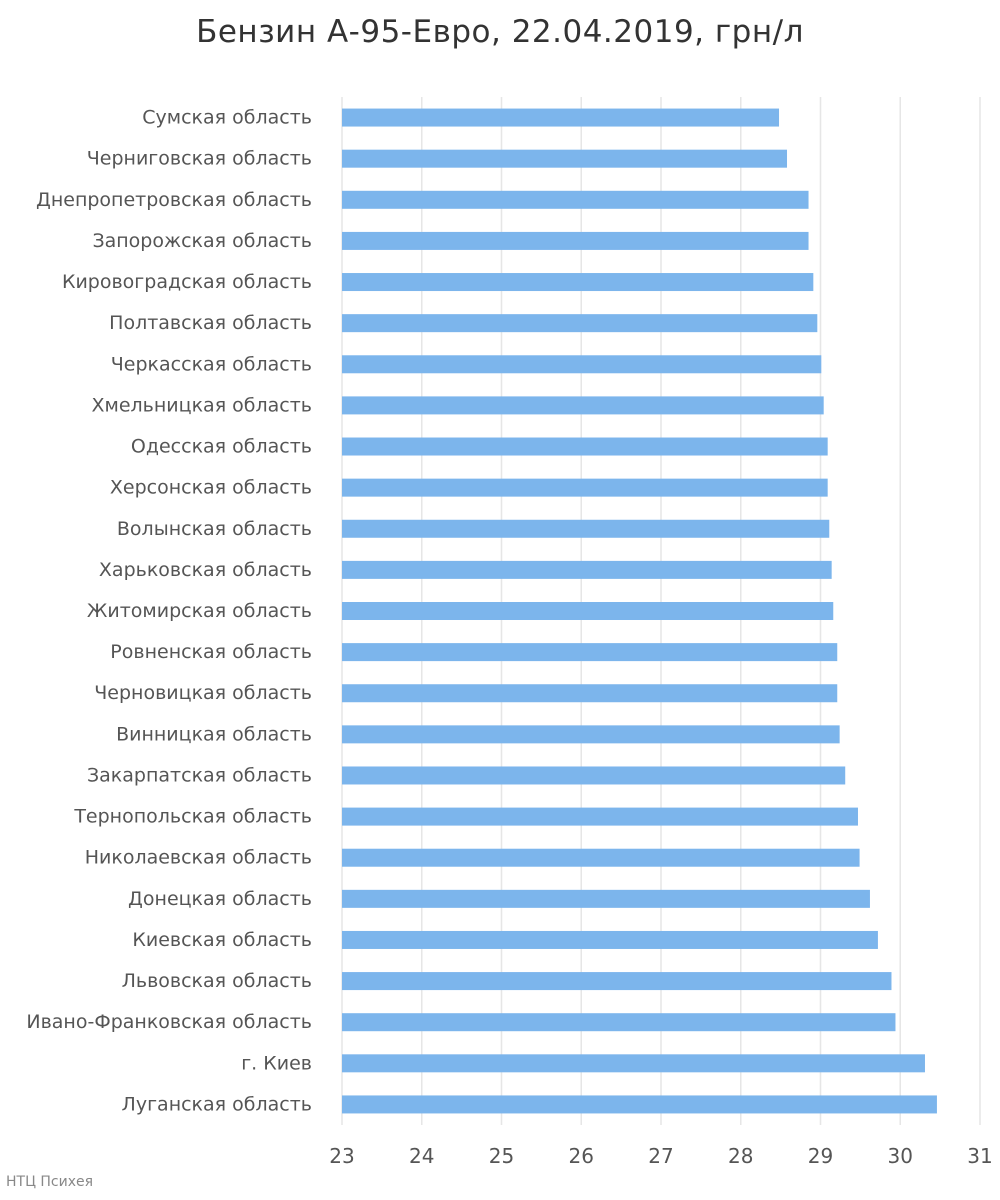 This screenshot has height=1200, width=1000. Describe the element at coordinates (205, 570) in the screenshot. I see `category-label: Харьковская область` at that location.